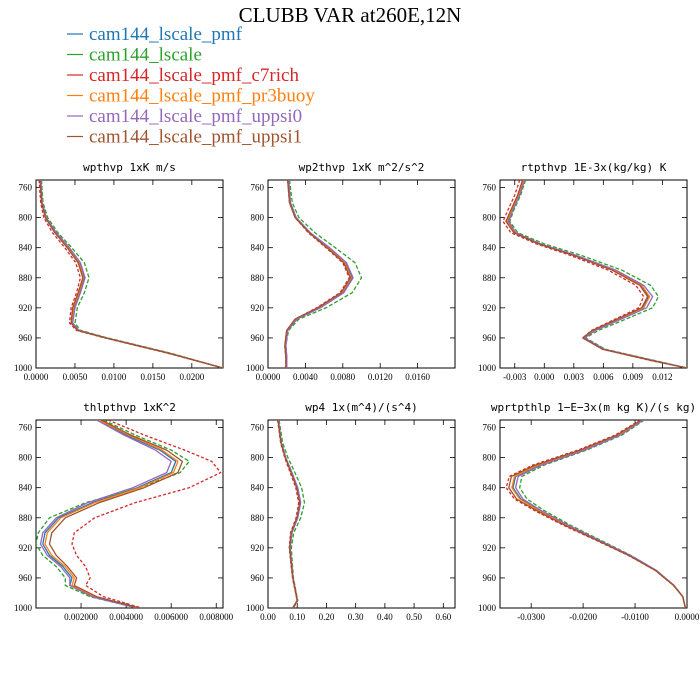 The image size is (700, 700). I want to click on x-tick-label: 0.0120, so click(380, 377).